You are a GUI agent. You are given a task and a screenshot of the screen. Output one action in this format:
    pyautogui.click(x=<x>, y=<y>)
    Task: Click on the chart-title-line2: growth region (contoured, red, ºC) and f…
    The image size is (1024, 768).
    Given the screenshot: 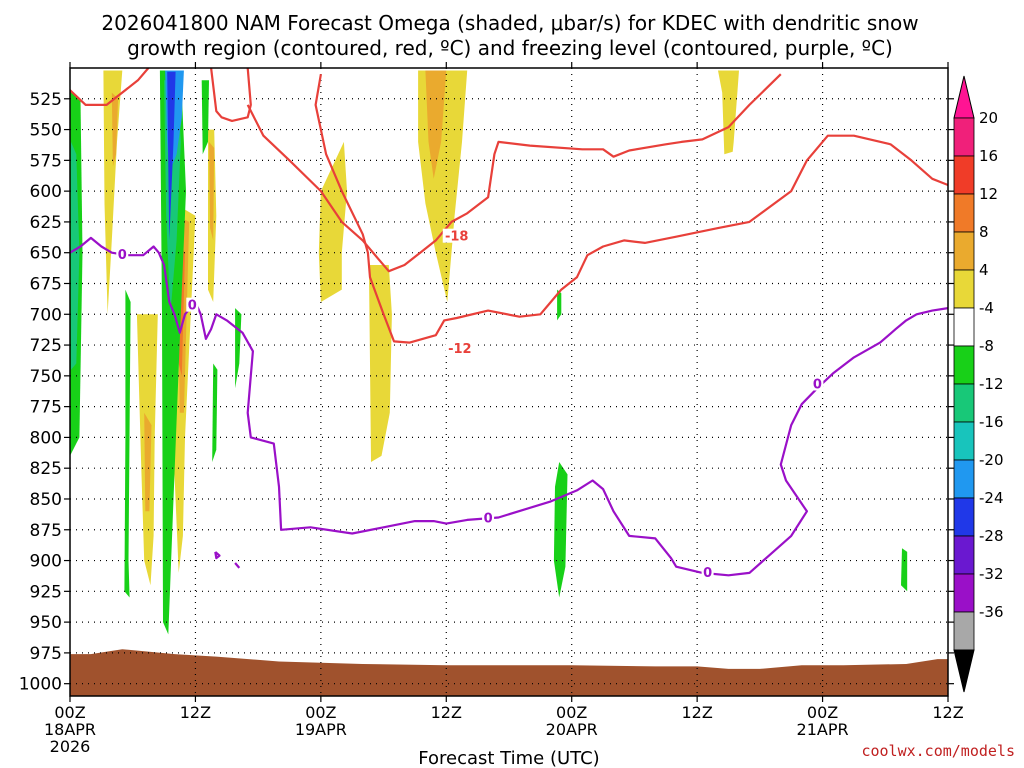 What is the action you would take?
    pyautogui.click(x=510, y=48)
    